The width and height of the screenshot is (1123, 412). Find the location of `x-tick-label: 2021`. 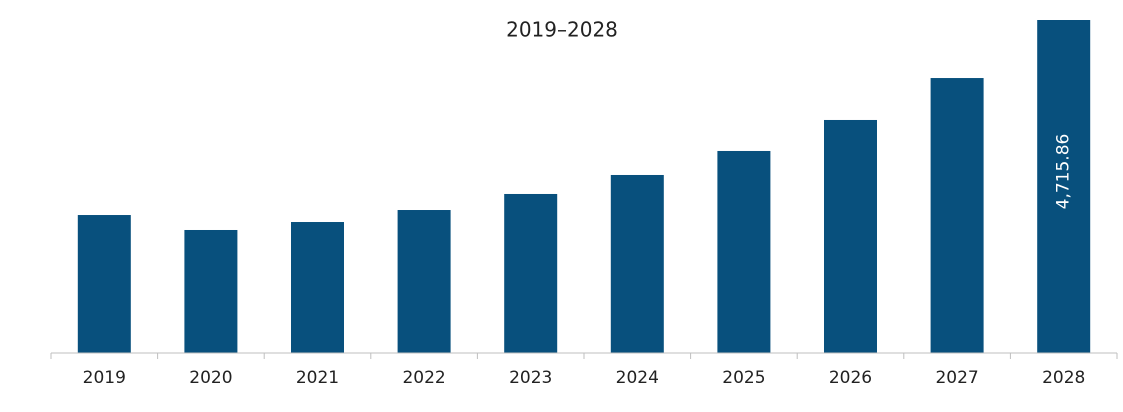

x-tick-label: 2021 is located at coordinates (317, 378).